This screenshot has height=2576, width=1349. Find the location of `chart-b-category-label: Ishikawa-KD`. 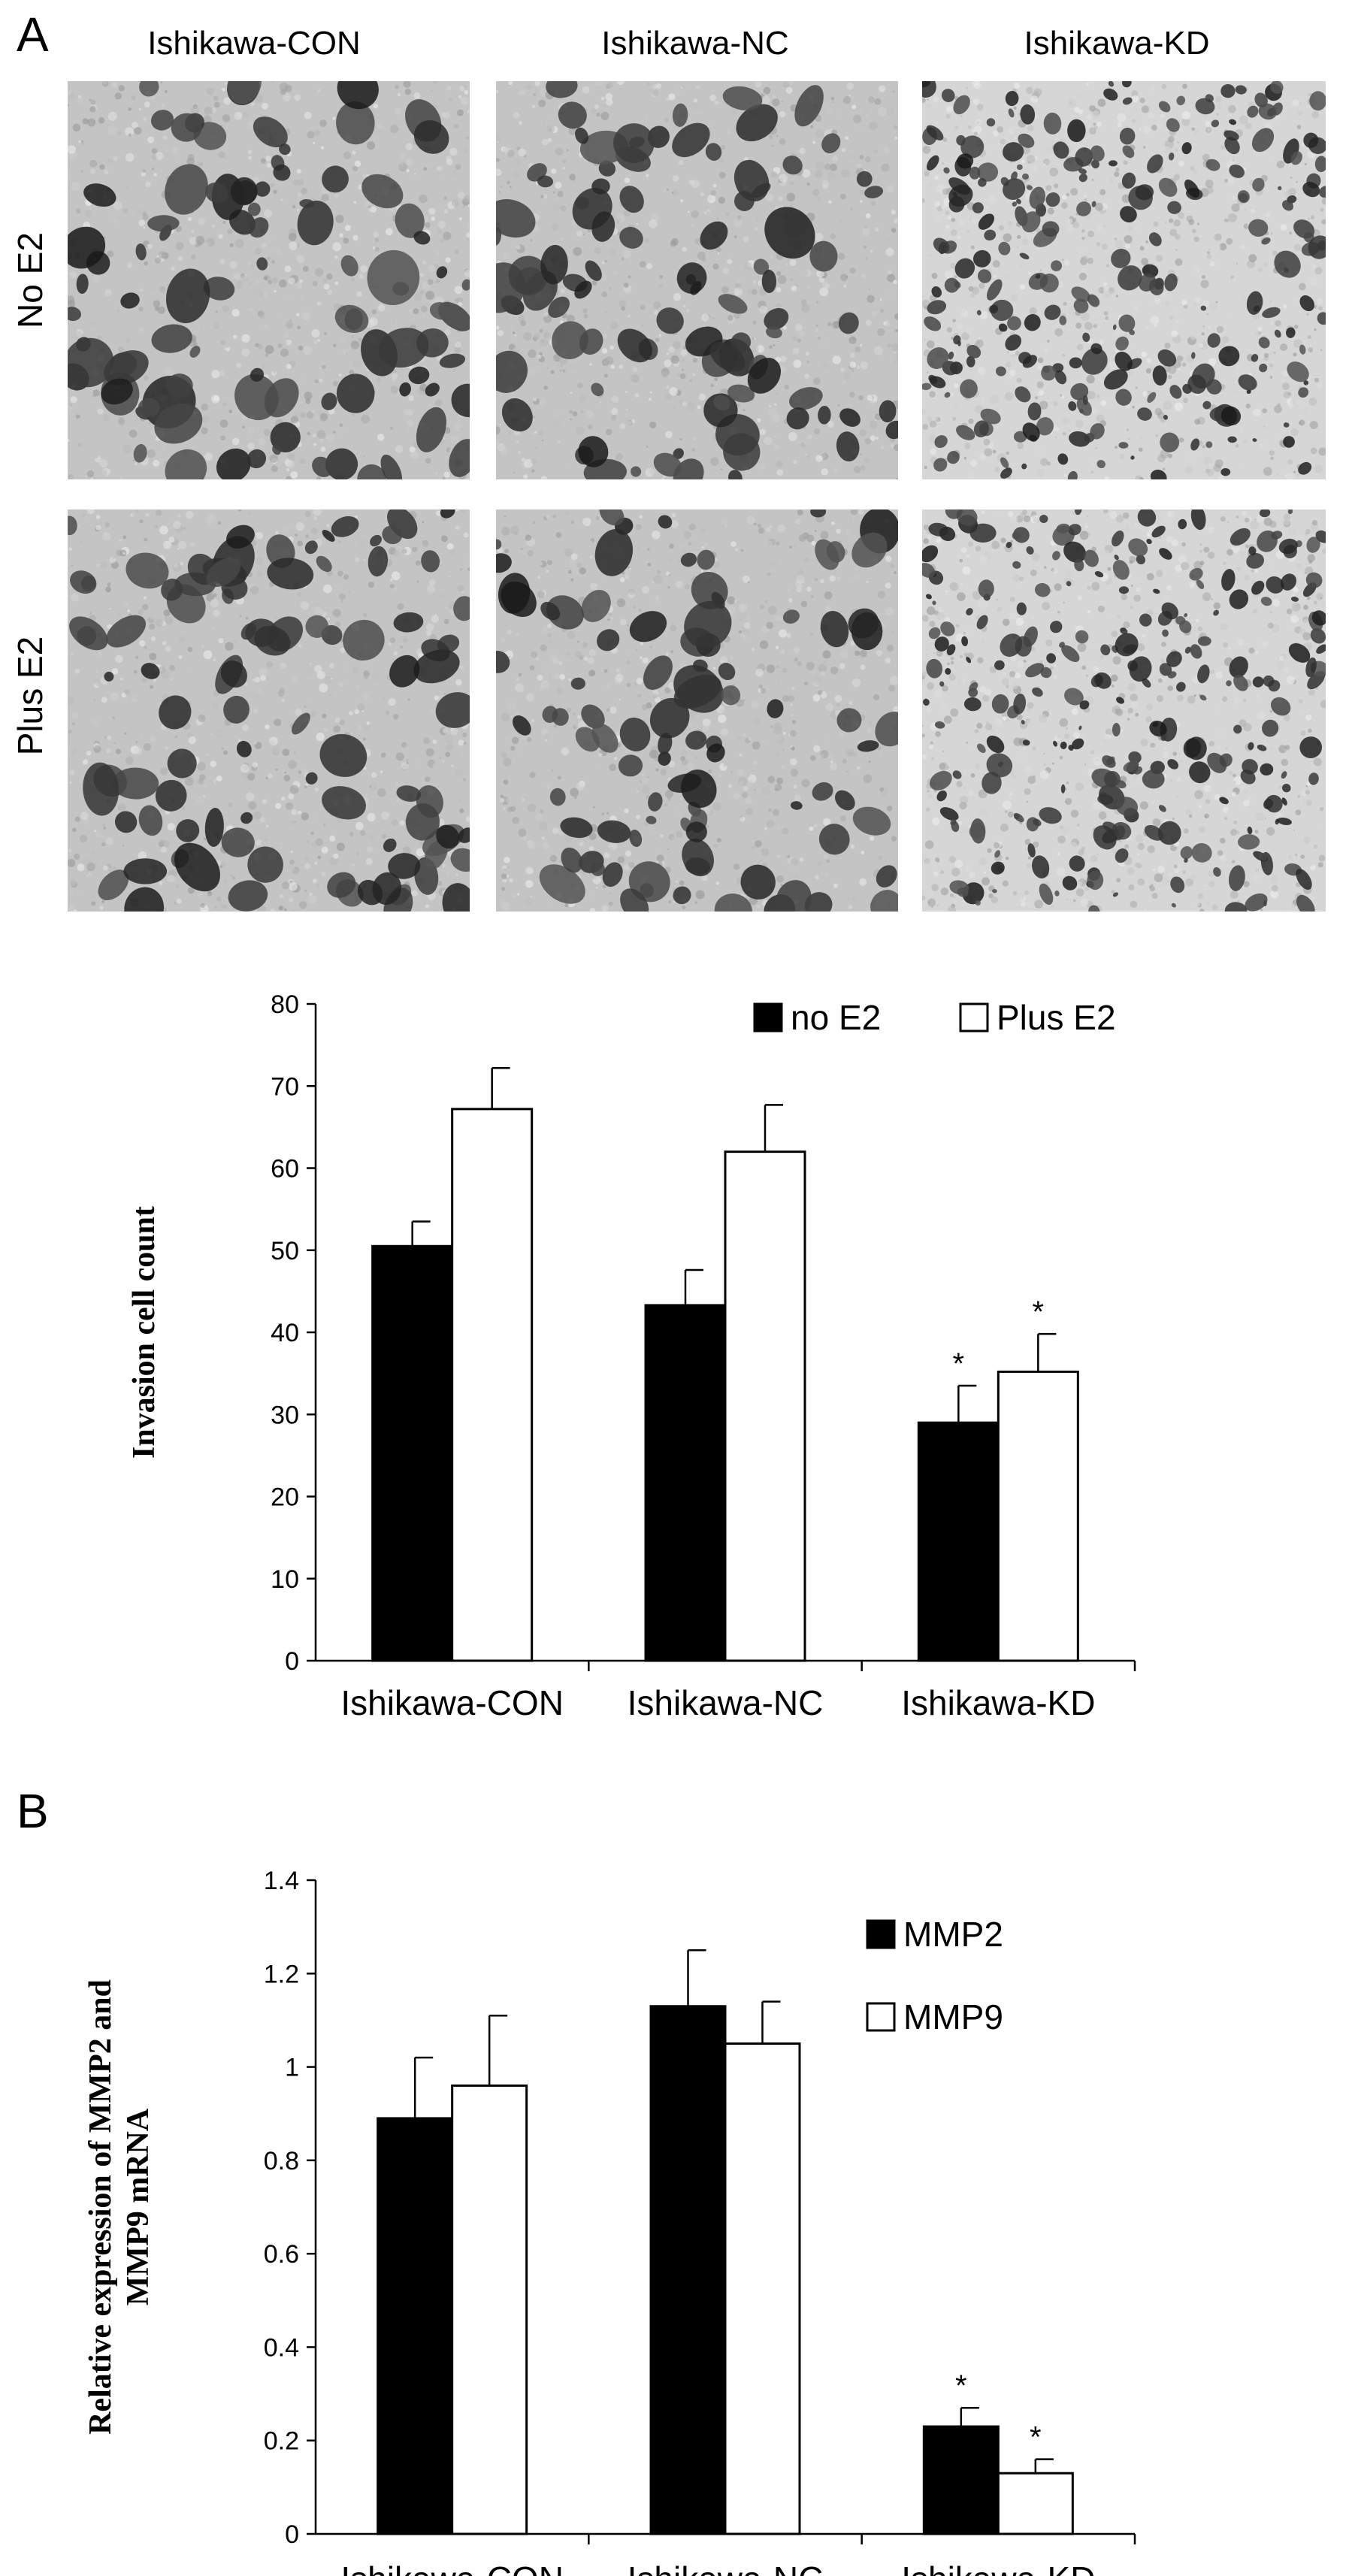

chart-b-category-label: Ishikawa-KD is located at coordinates (998, 2568).